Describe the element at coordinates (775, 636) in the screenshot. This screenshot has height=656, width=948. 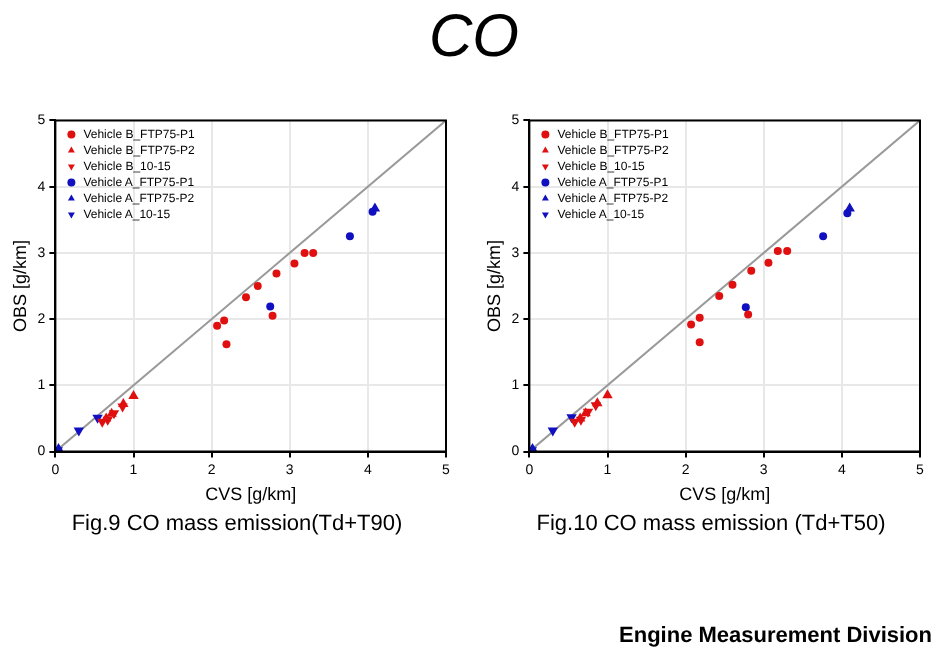
I see `text: Engine Measurement Division` at that location.